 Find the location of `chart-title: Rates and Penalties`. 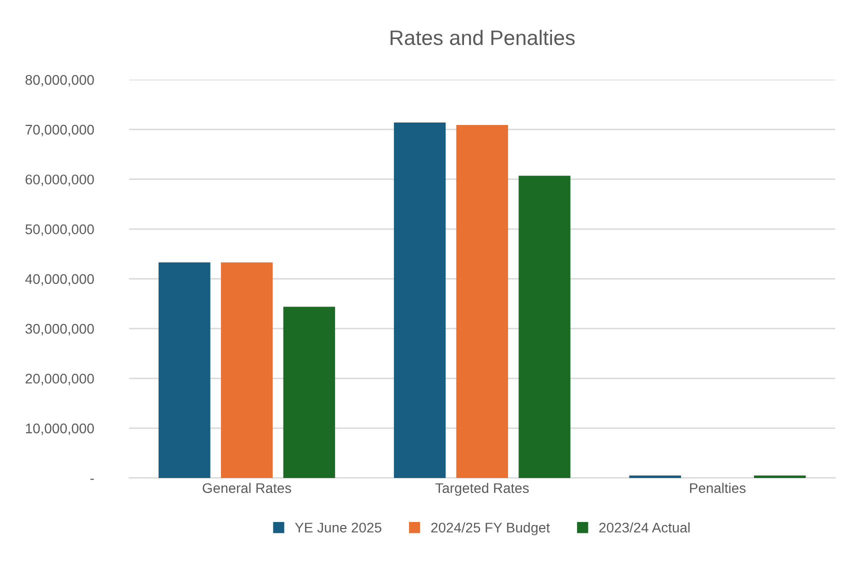

chart-title: Rates and Penalties is located at coordinates (482, 38).